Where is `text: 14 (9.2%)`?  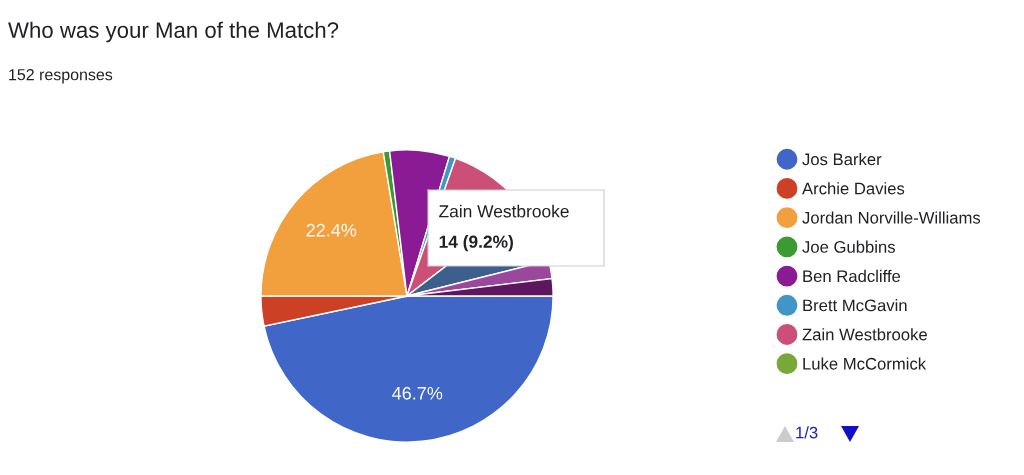
text: 14 (9.2%) is located at coordinates (476, 243).